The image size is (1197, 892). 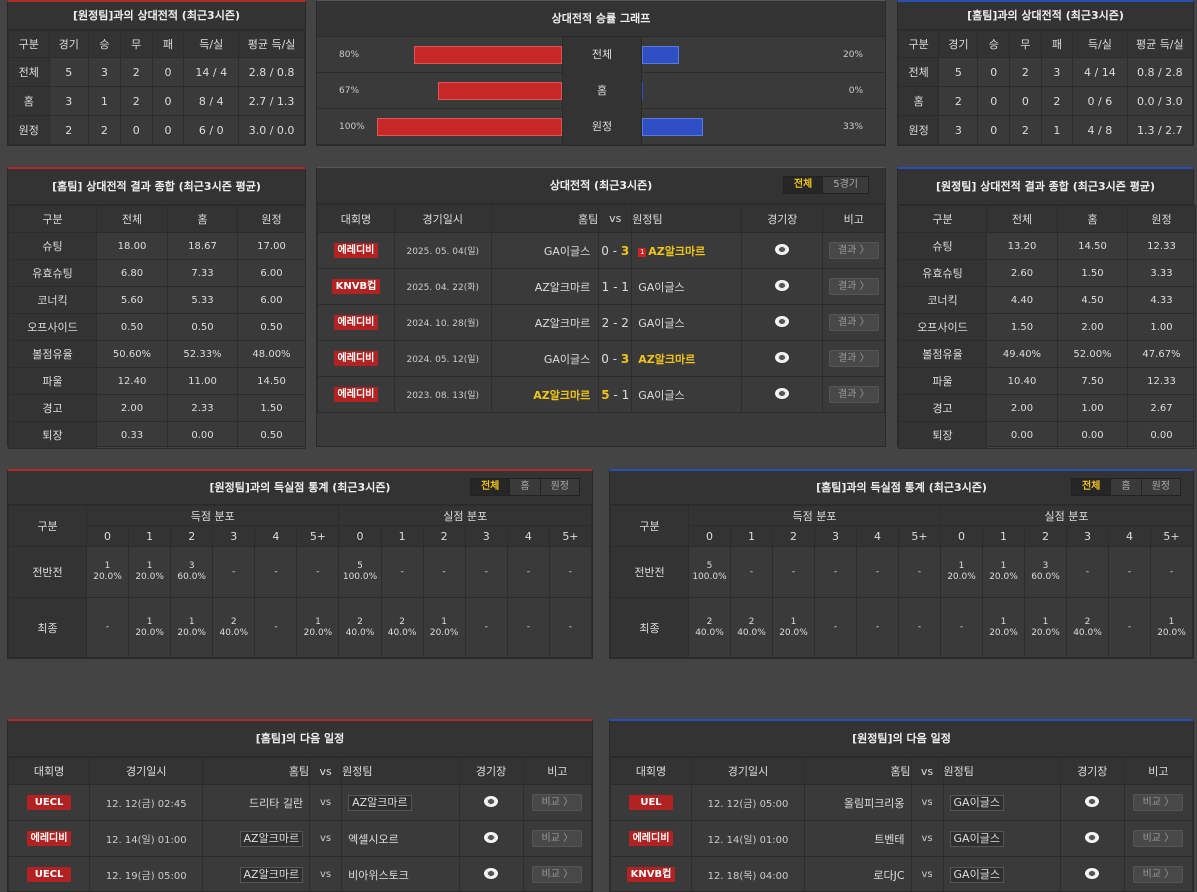 I want to click on home-team: 트벤테, so click(x=889, y=839).